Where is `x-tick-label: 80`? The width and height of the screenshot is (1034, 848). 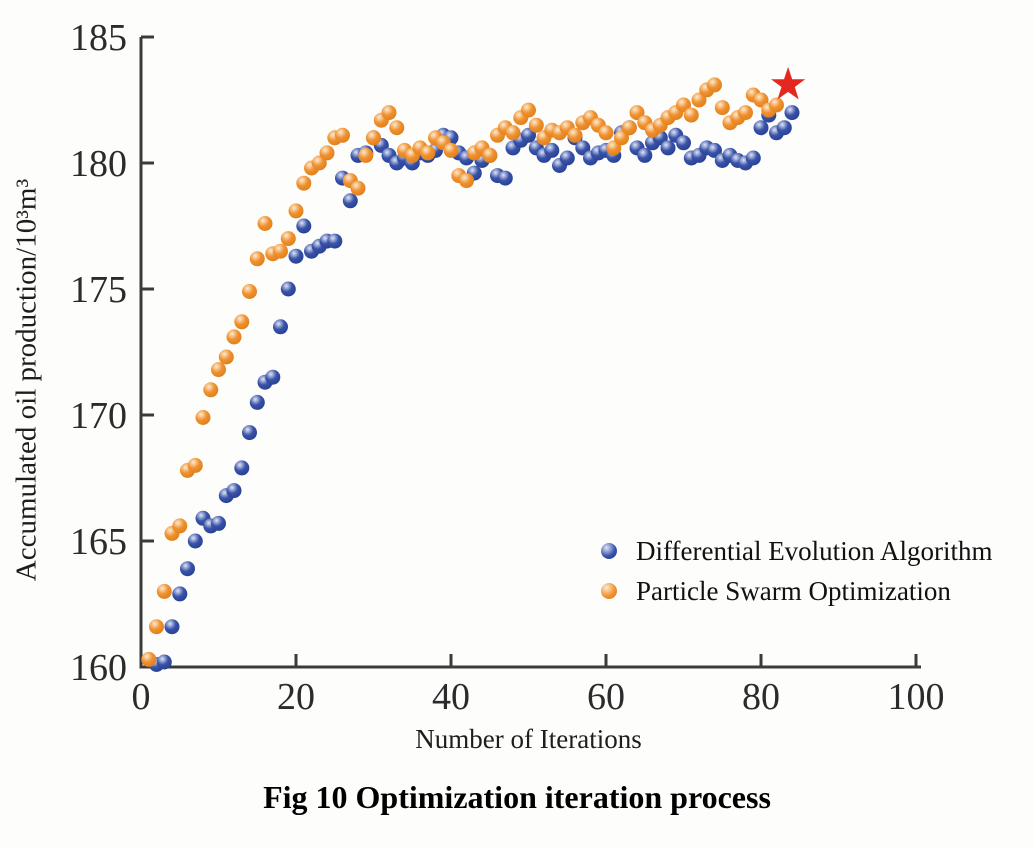 x-tick-label: 80 is located at coordinates (761, 695).